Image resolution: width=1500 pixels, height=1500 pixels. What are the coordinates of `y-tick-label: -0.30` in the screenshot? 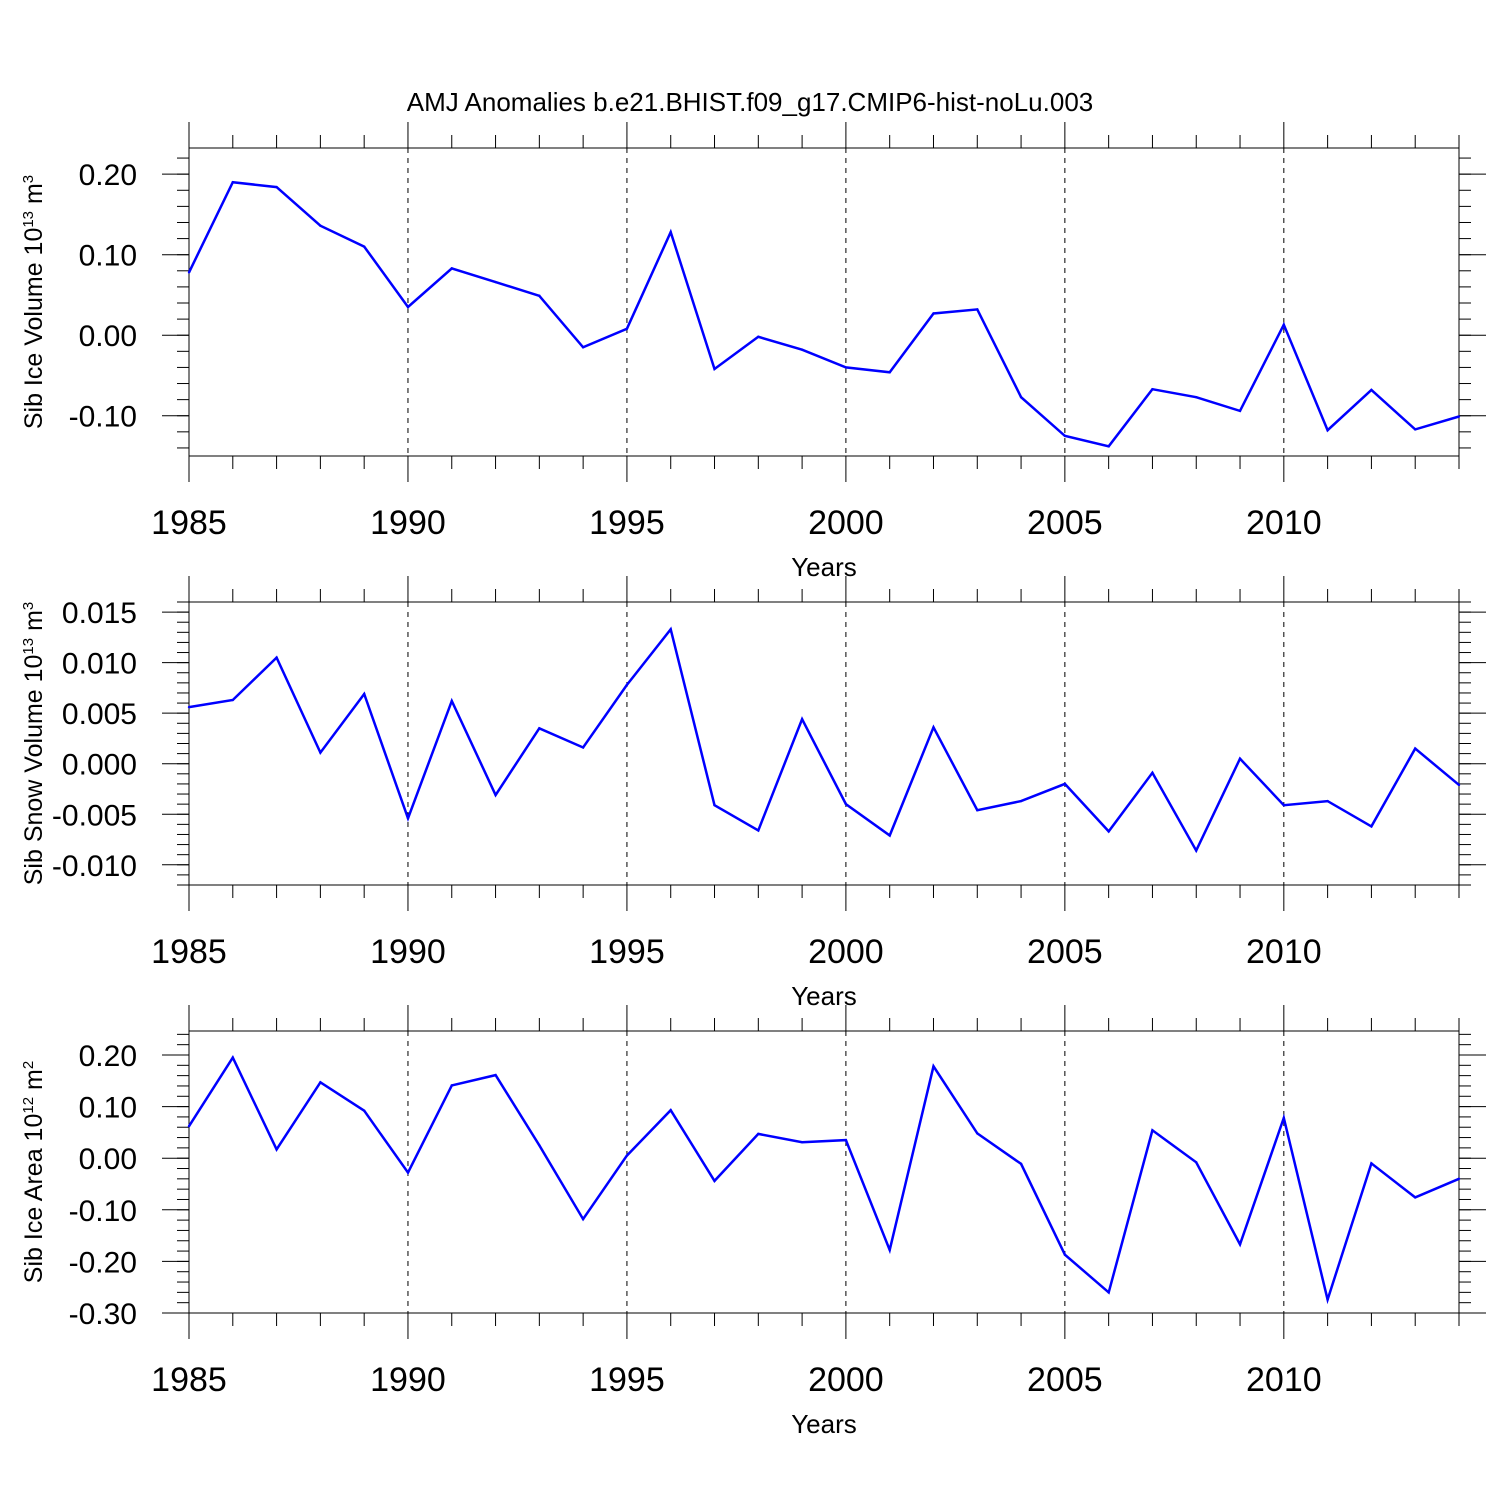 It's located at (103, 1314).